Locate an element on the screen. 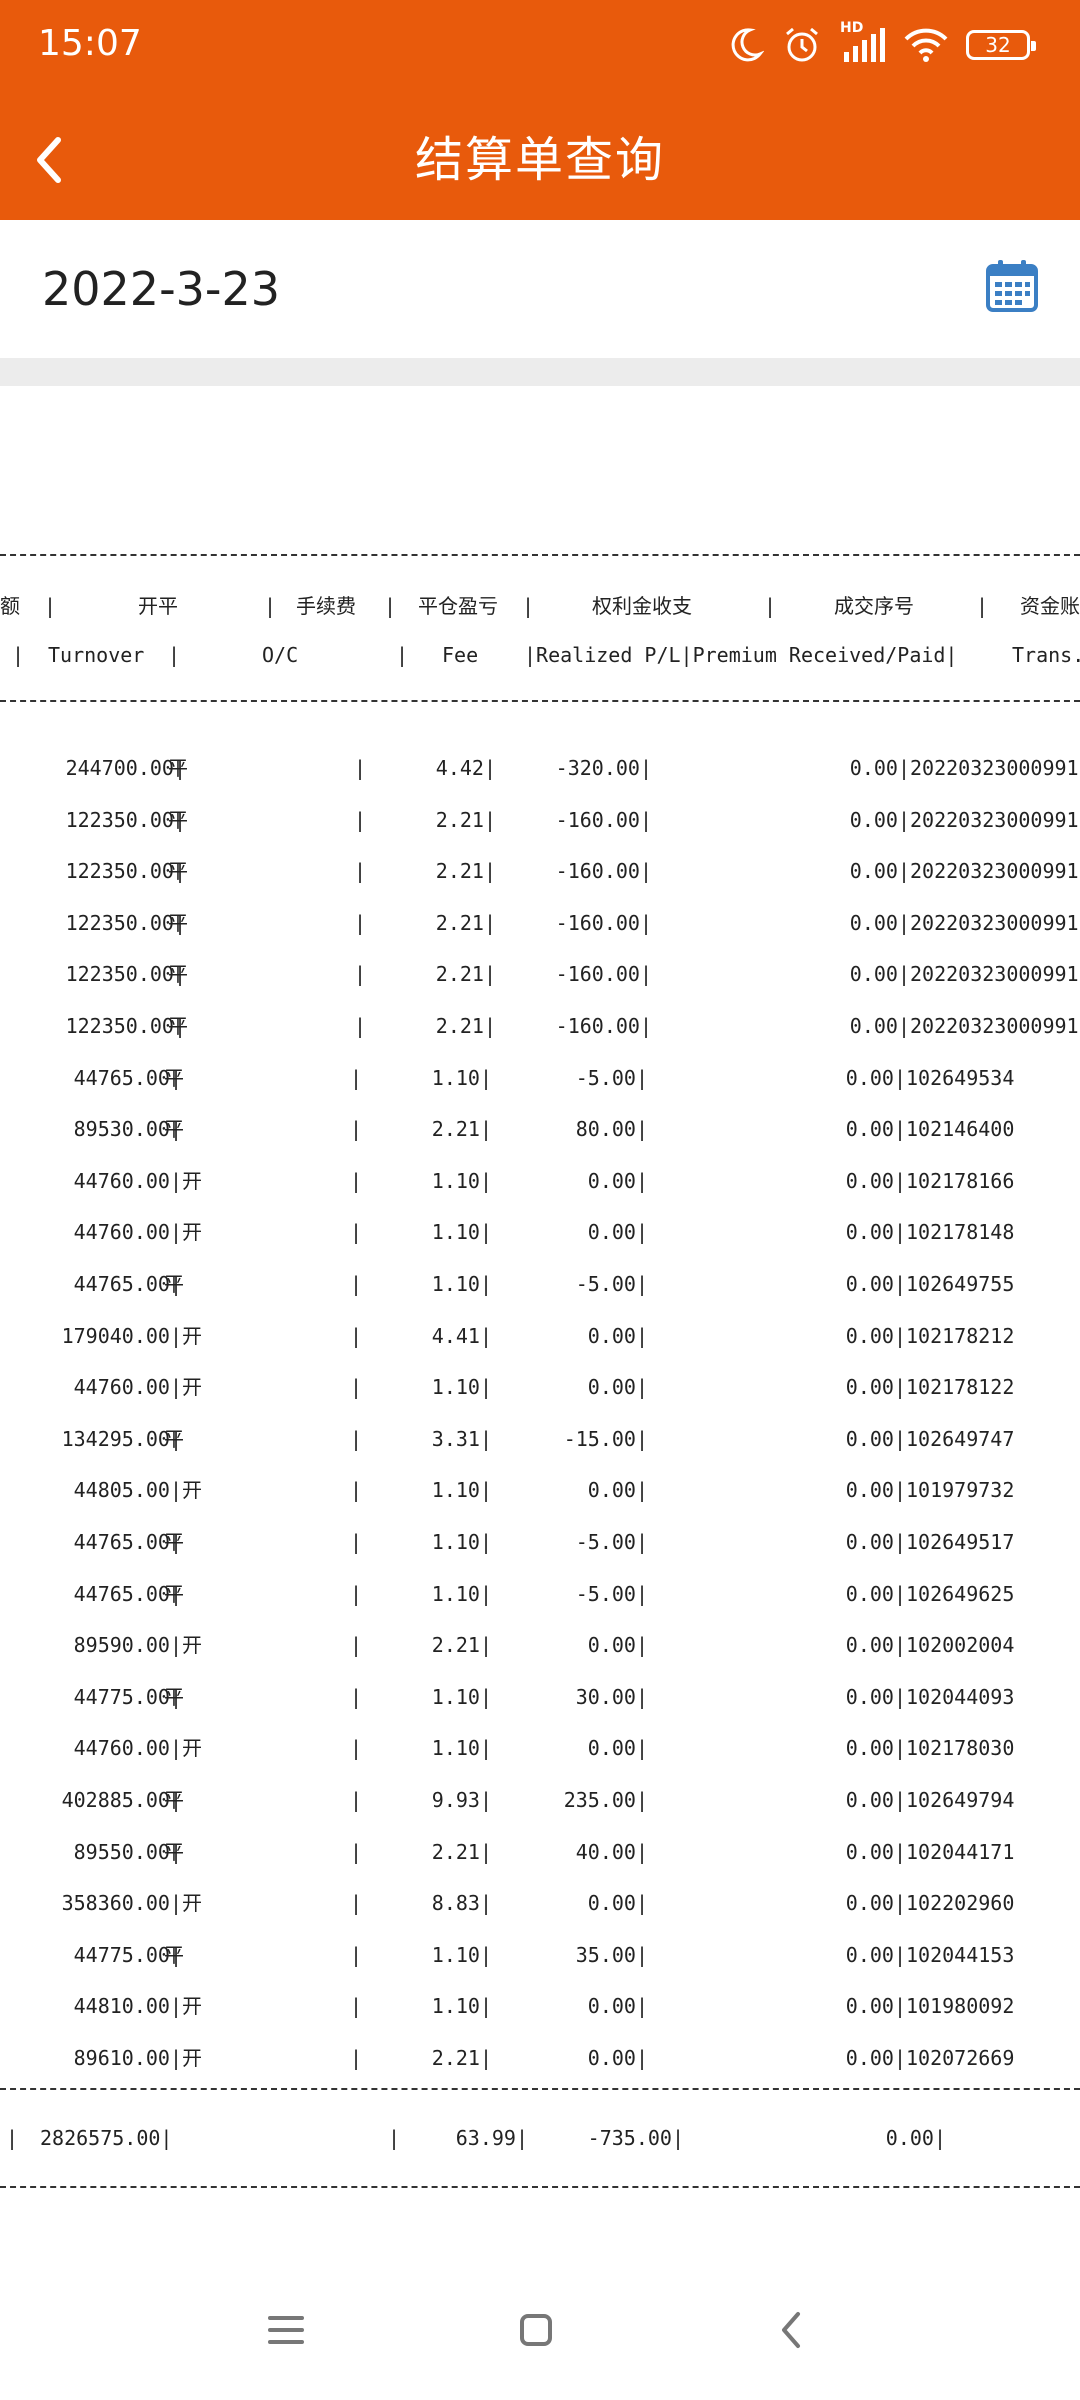 The image size is (1080, 2400). header-premium-cn: 权利金收支 is located at coordinates (642, 606).